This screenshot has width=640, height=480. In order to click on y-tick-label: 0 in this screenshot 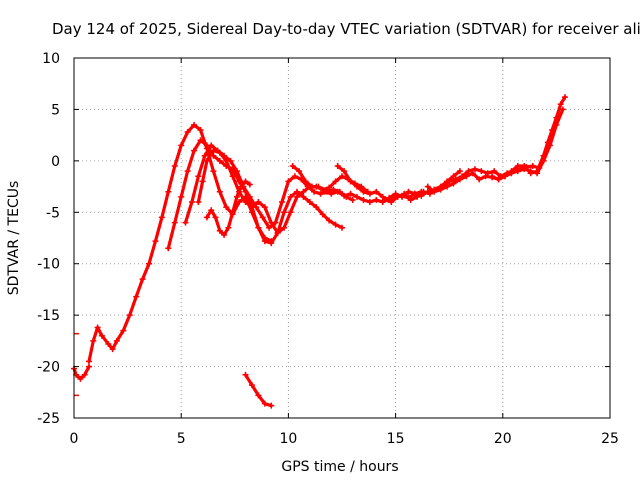, I will do `click(55, 162)`.